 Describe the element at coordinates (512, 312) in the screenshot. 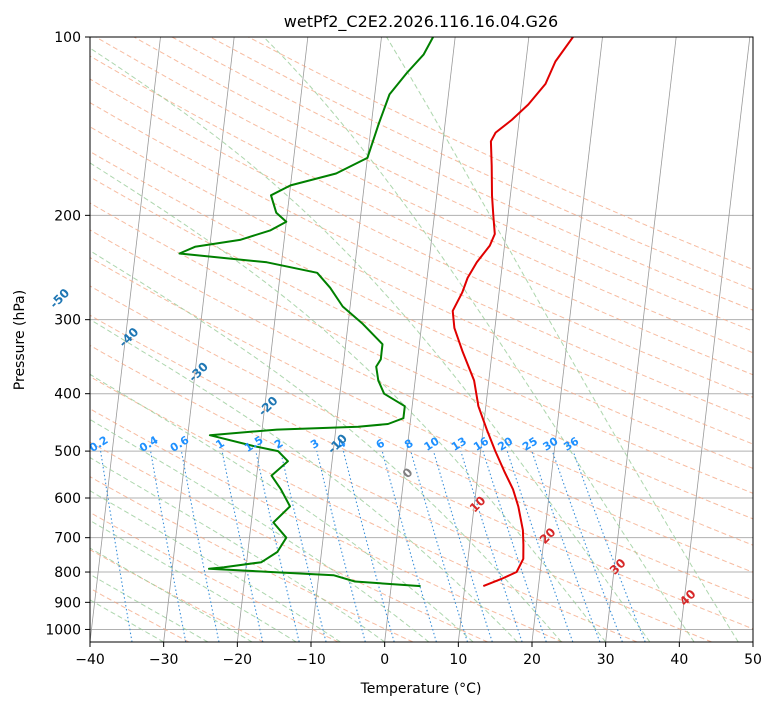

I see `temperature-profile-line` at that location.